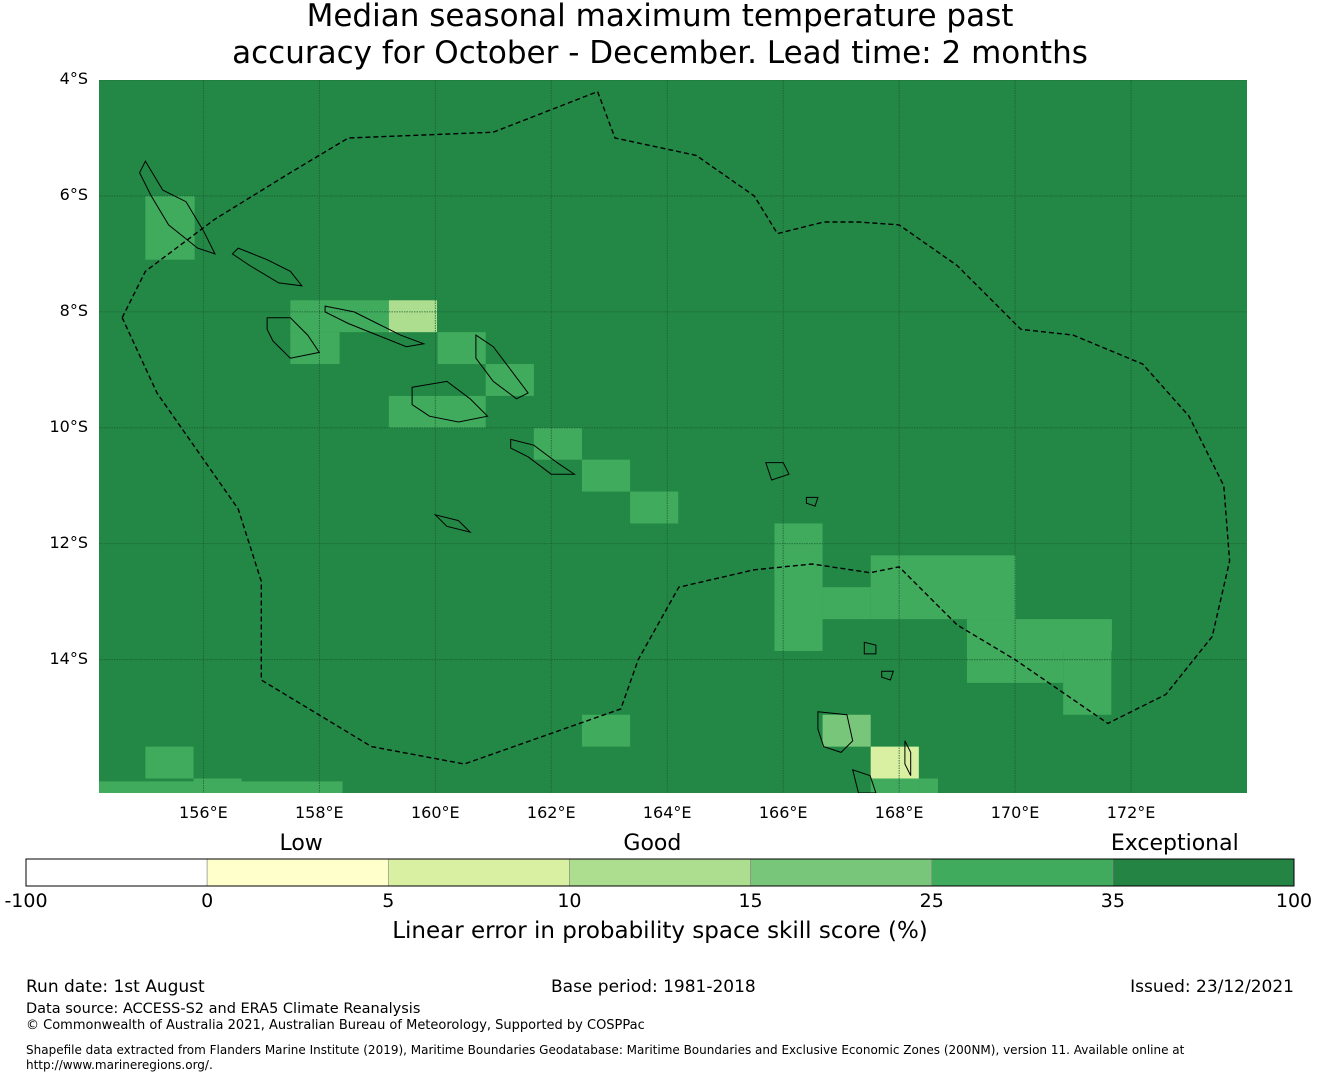 The height and width of the screenshot is (1080, 1320). What do you see at coordinates (1112, 901) in the screenshot?
I see `colorbar-tick-label: 35` at bounding box center [1112, 901].